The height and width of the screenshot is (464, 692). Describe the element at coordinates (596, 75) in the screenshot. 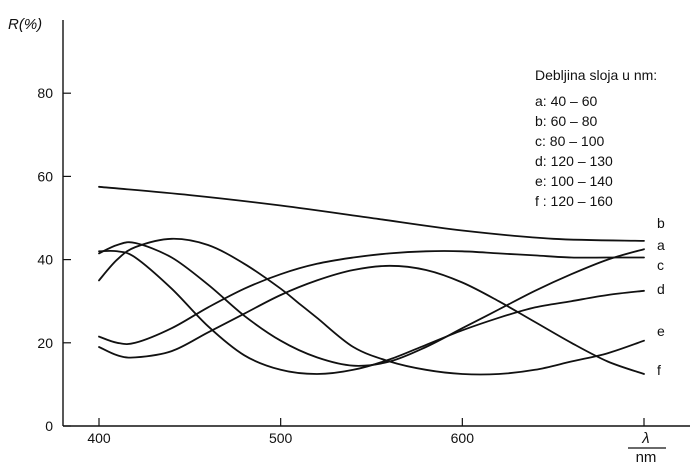

I see `legend-title: Debljina sloja u nm:` at that location.